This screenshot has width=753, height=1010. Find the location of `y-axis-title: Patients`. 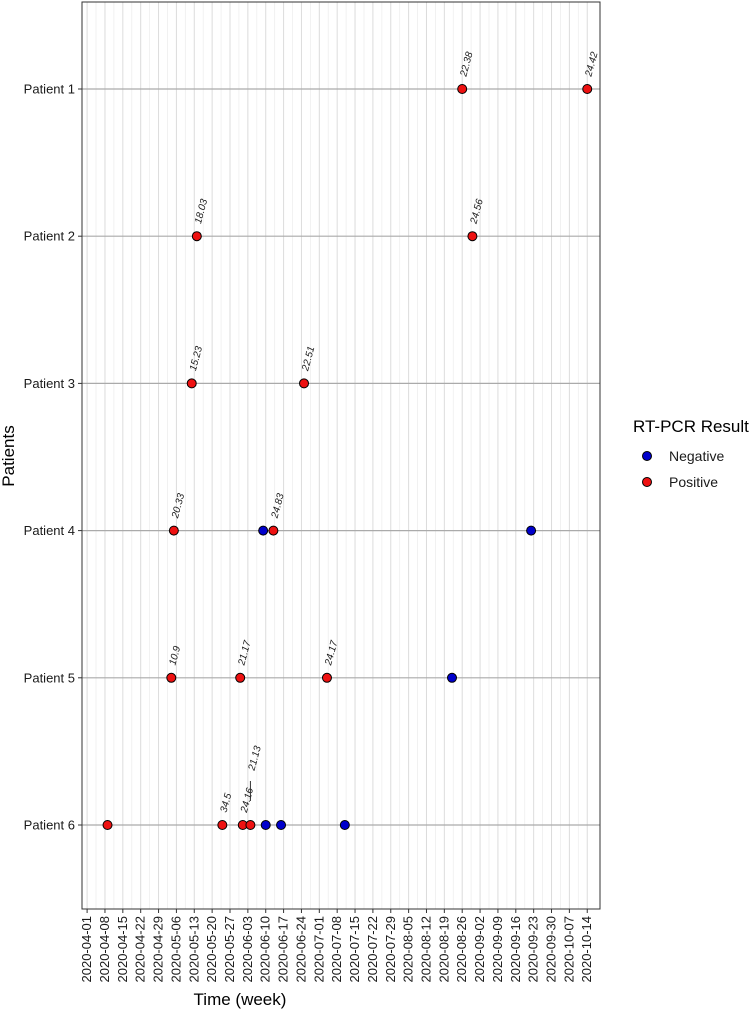

y-axis-title: Patients is located at coordinates (9, 455).